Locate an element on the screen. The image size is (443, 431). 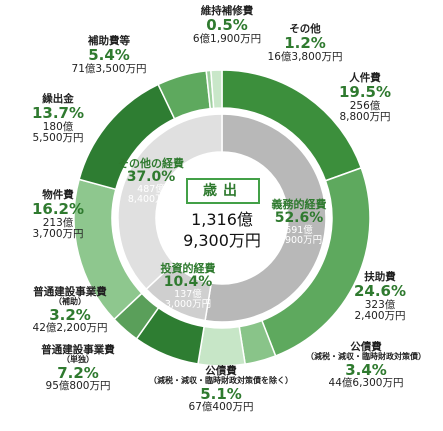
label-kosaihi-tokurei: 公債費 （減税・減収・臨時財政対策債） 3.4% 44億6,300万円 is located at coordinates (366, 365).